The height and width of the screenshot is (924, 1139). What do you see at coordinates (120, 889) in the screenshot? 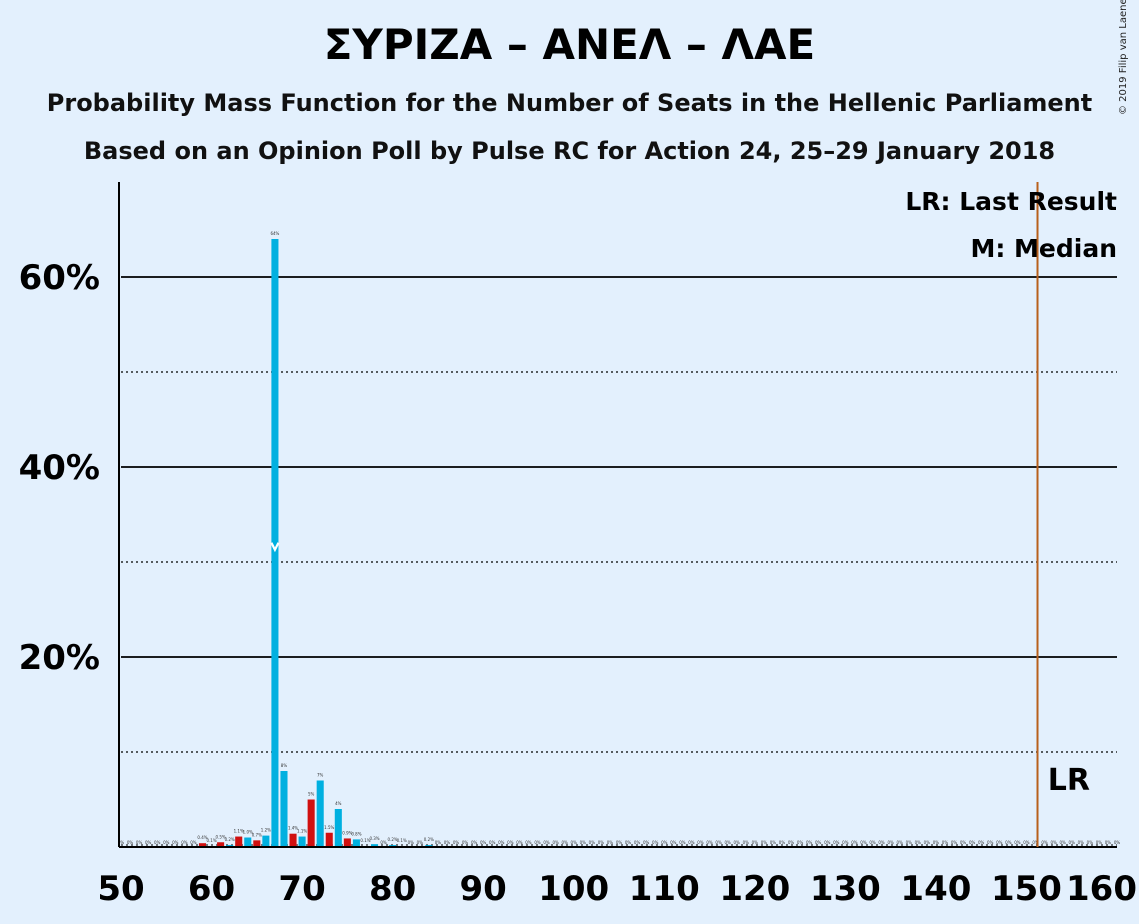
I see `x-tick-label: 50` at bounding box center [120, 889].